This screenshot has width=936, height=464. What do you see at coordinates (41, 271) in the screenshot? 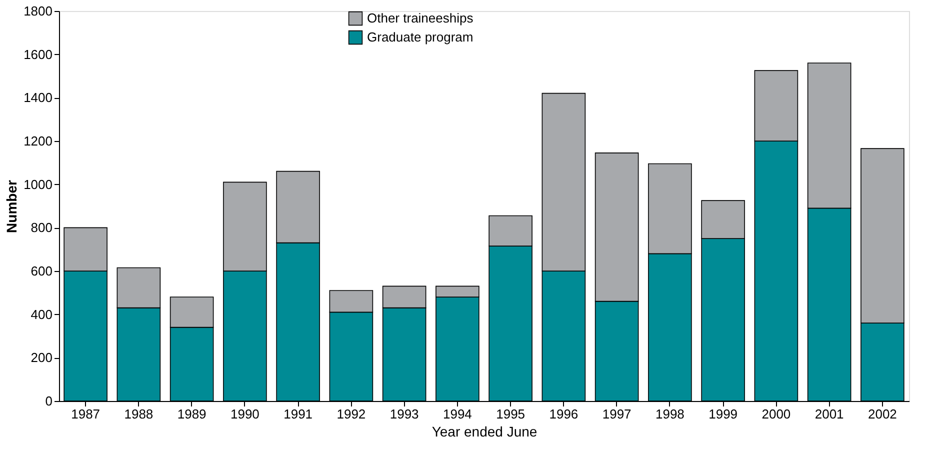
I see `y-tick-label: 600` at bounding box center [41, 271].